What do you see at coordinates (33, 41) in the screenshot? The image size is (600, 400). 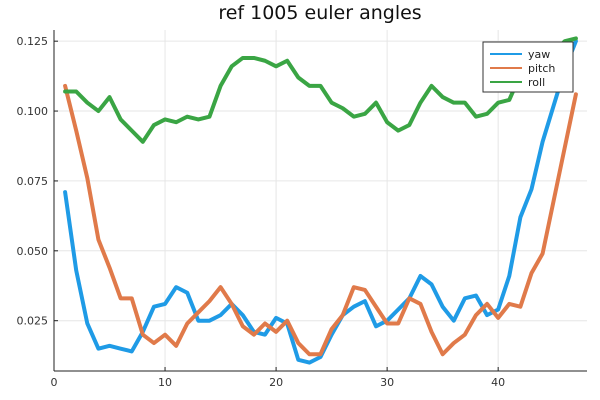 I see `y-tick-label: 0.125` at bounding box center [33, 41].